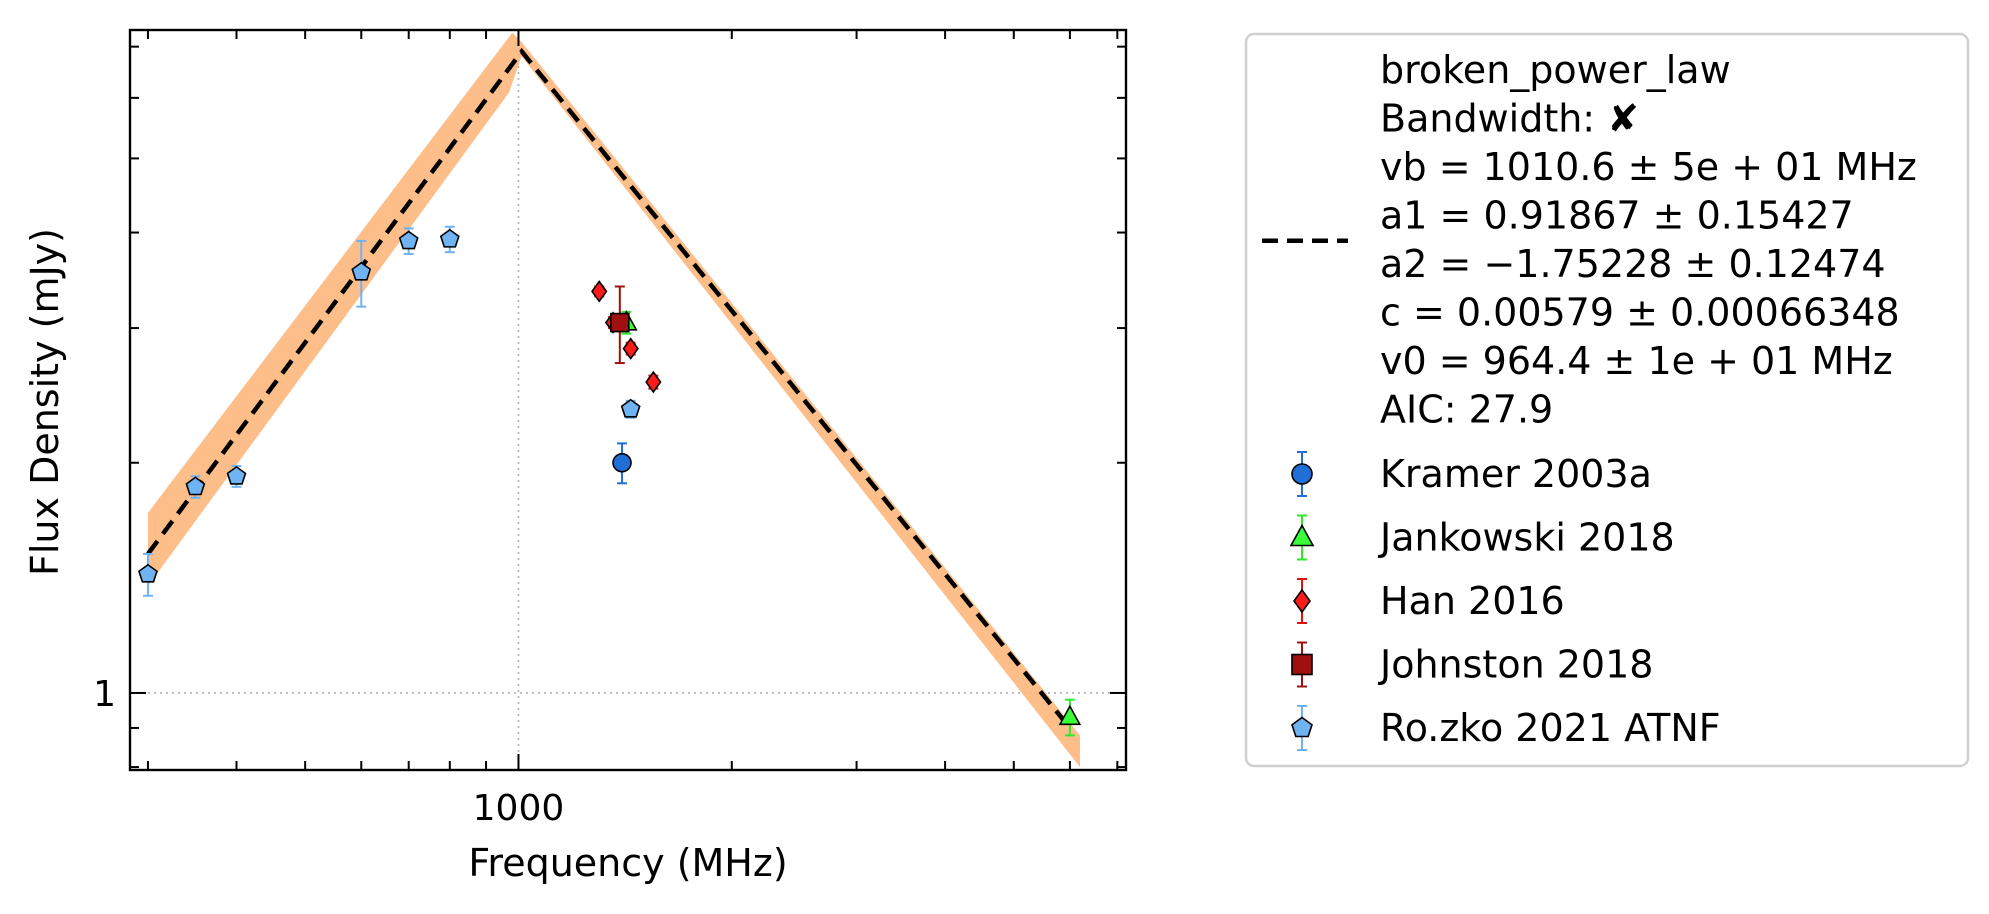 The height and width of the screenshot is (914, 1989). I want to click on legend-label: Kramer 2003a, so click(1516, 474).